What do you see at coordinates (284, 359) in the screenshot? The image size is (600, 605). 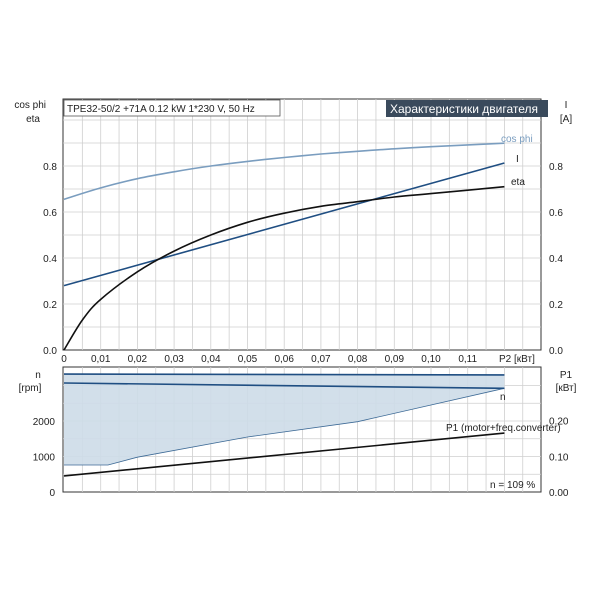 I see `x-tick-label: 0,06` at bounding box center [284, 359].